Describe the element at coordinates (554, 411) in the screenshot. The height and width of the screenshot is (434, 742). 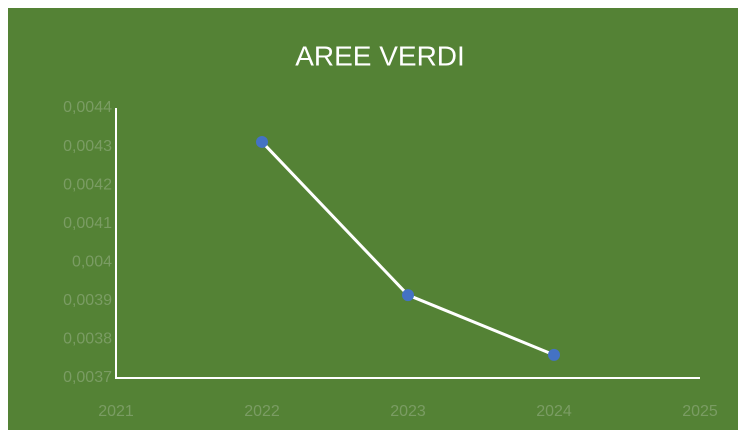
I see `x-tick-label: 2024` at that location.